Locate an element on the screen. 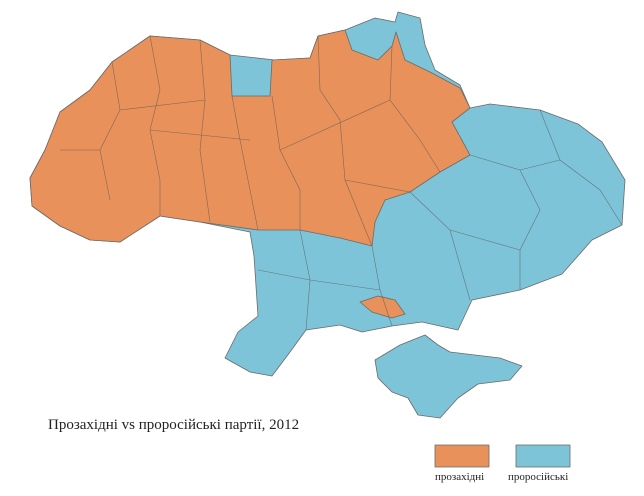 This screenshot has width=644, height=496. pro-western-patch is located at coordinates (382, 307).